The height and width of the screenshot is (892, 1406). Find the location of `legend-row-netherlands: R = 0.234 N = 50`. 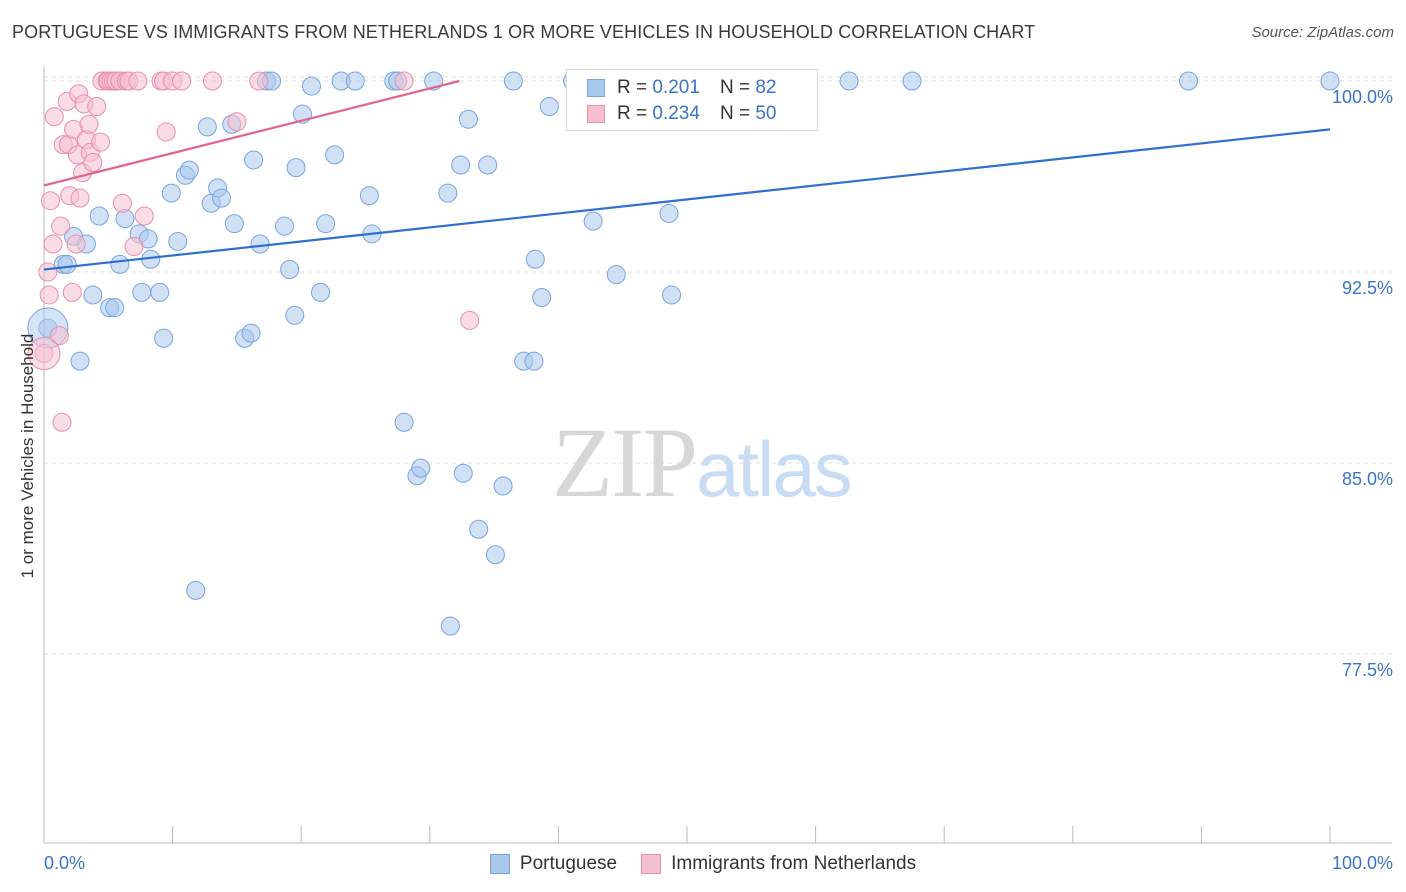

legend-row-netherlands: R = 0.234 N = 50 is located at coordinates (681, 114).